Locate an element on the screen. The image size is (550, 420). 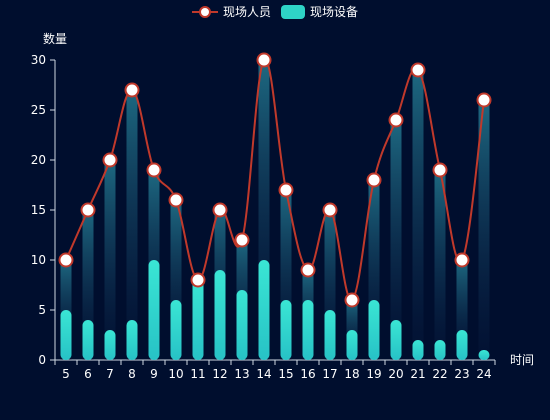
x-tick-label: 23 is located at coordinates (461, 374).